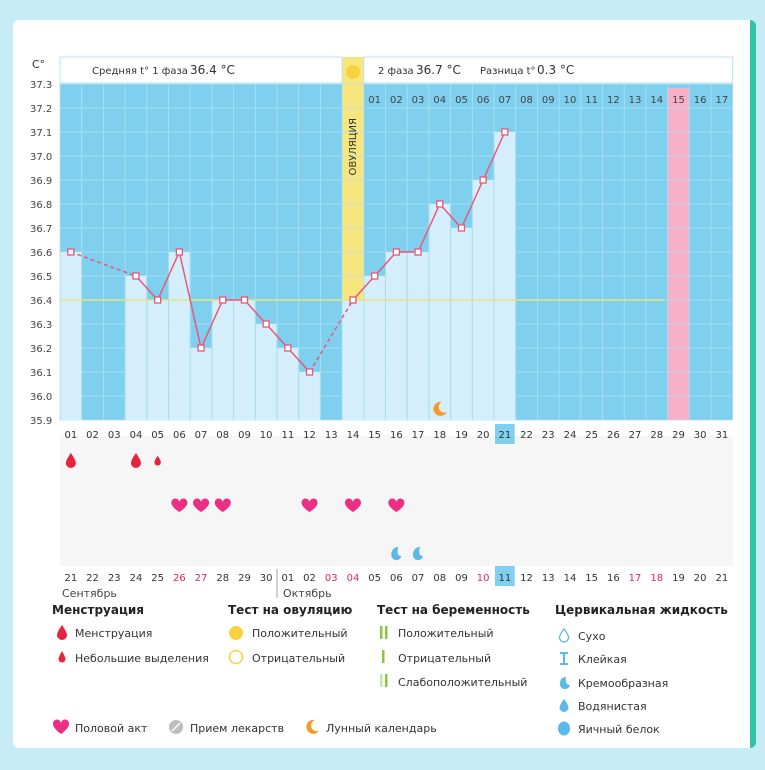 This screenshot has height=770, width=765. Describe the element at coordinates (453, 610) in the screenshot. I see `legend-pregnancy-title: Тест на беременность` at that location.